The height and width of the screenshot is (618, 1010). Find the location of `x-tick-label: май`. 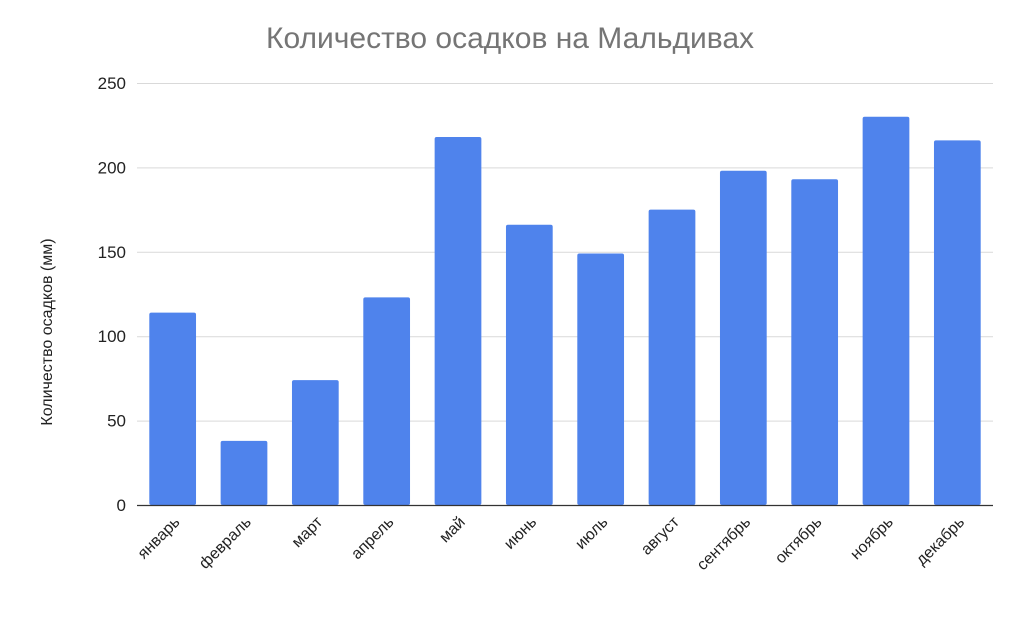

x-tick-label: май is located at coordinates (452, 530).